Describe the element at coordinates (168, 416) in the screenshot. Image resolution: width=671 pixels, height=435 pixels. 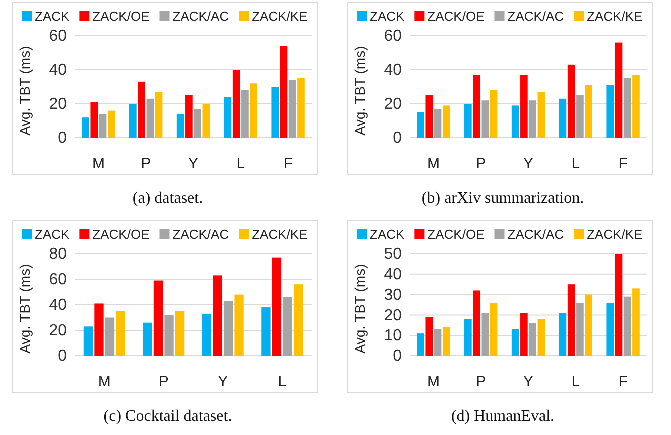
I see `text: (c) Cocktail dataset.` at that location.